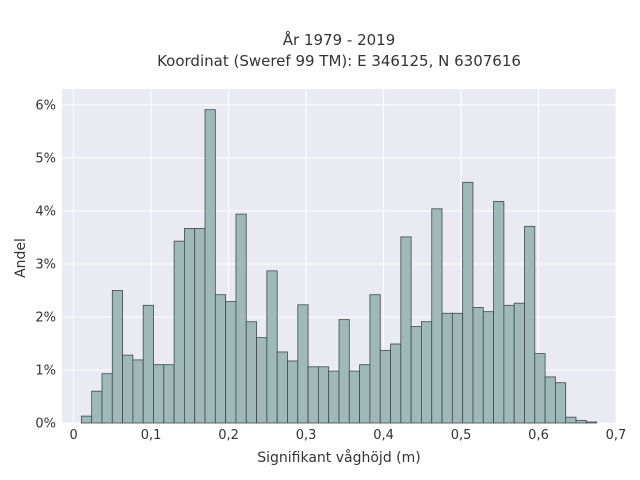 The height and width of the screenshot is (480, 640). I want to click on y-axis-label: Andel, so click(21, 258).